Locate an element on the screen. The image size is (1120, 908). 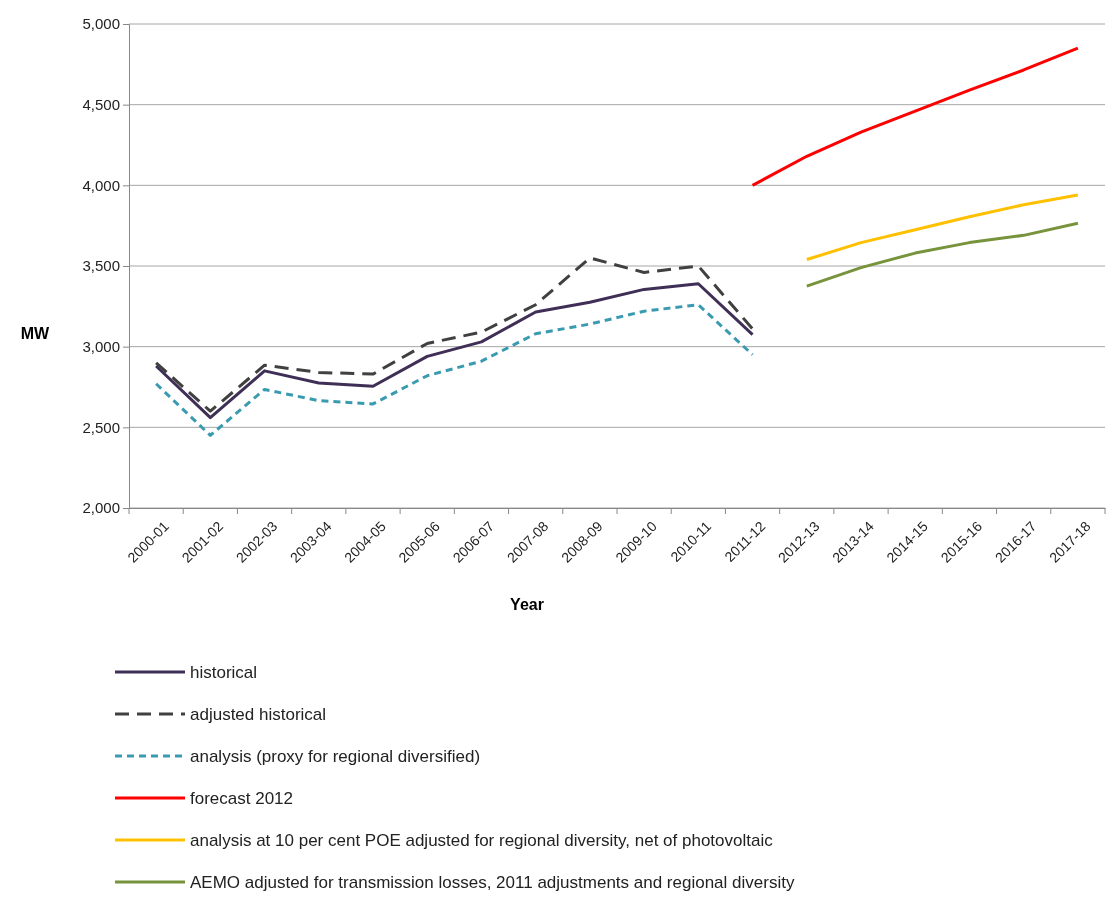
legend-label: AEMO adjusted for transmission losses, 2011 adjustments and regional diversity is located at coordinates (492, 882).